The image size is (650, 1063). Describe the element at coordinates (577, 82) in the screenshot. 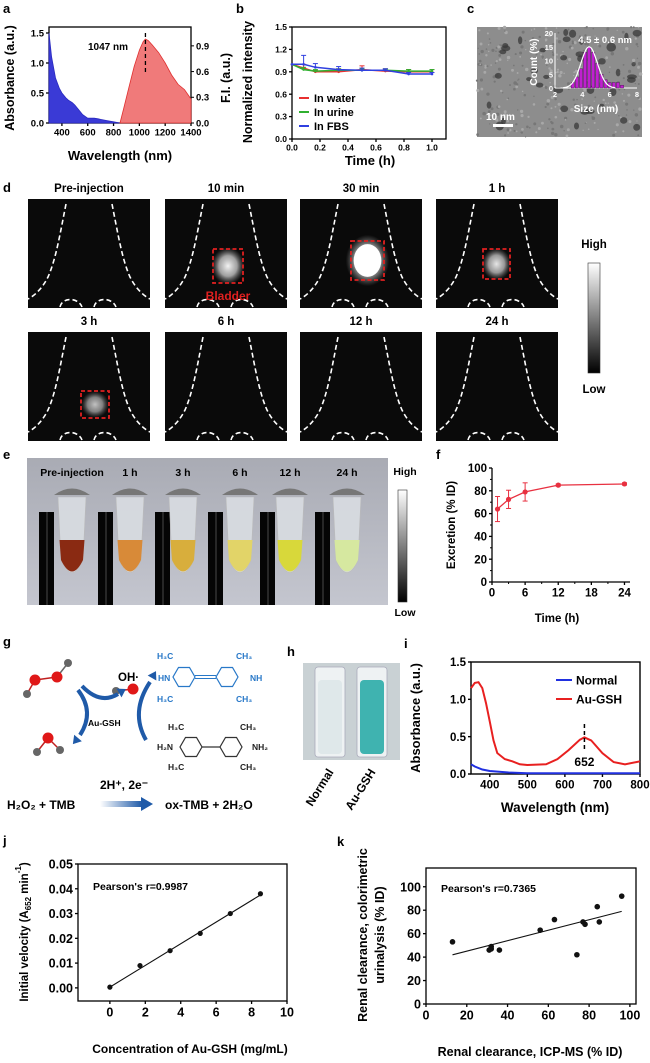

I see `histogram-bar` at that location.